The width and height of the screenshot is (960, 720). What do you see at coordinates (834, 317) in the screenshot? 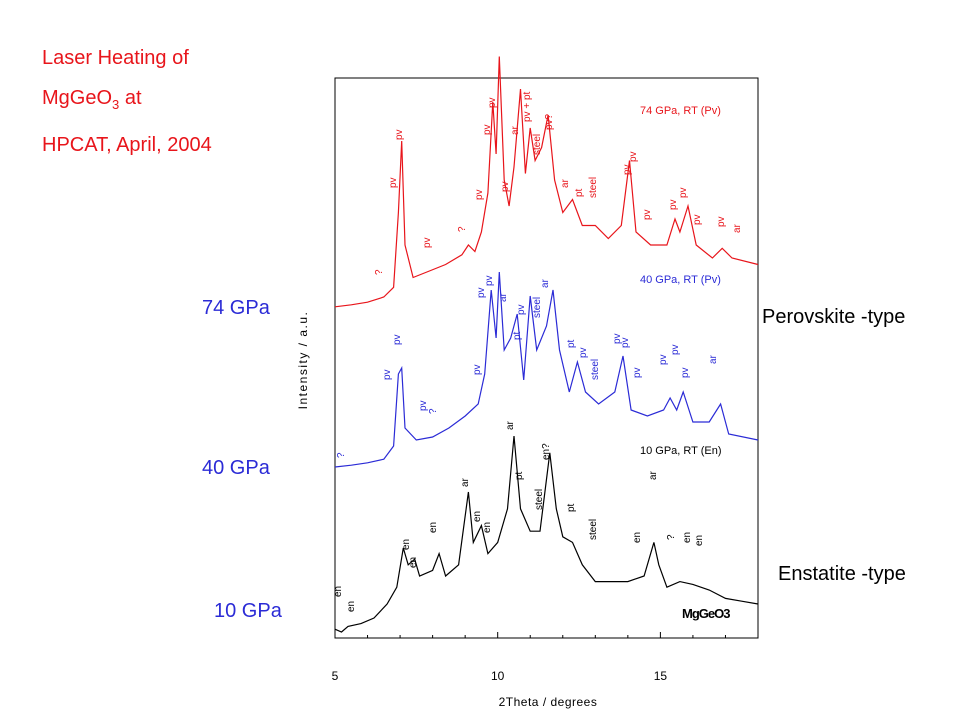
I see `phase-label-perovskite: Perovskite -type` at bounding box center [834, 317].